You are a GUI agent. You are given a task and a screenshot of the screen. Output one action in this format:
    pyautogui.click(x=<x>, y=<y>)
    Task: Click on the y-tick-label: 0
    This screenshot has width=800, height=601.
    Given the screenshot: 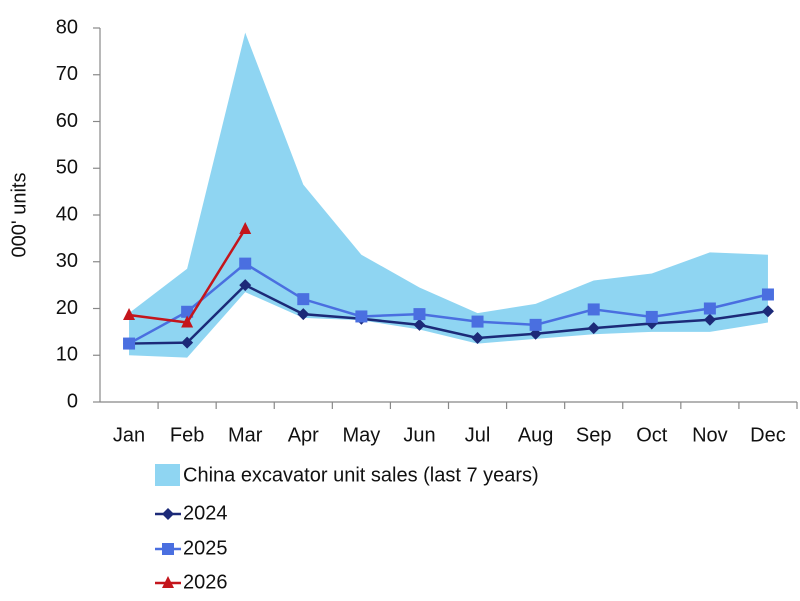 What is the action you would take?
    pyautogui.click(x=72, y=401)
    